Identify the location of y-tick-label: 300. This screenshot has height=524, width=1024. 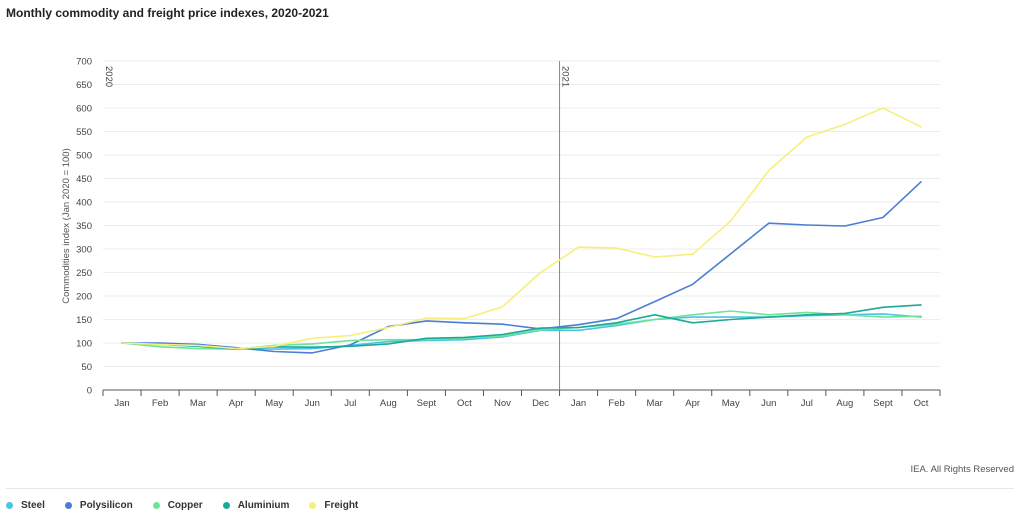
(84, 250).